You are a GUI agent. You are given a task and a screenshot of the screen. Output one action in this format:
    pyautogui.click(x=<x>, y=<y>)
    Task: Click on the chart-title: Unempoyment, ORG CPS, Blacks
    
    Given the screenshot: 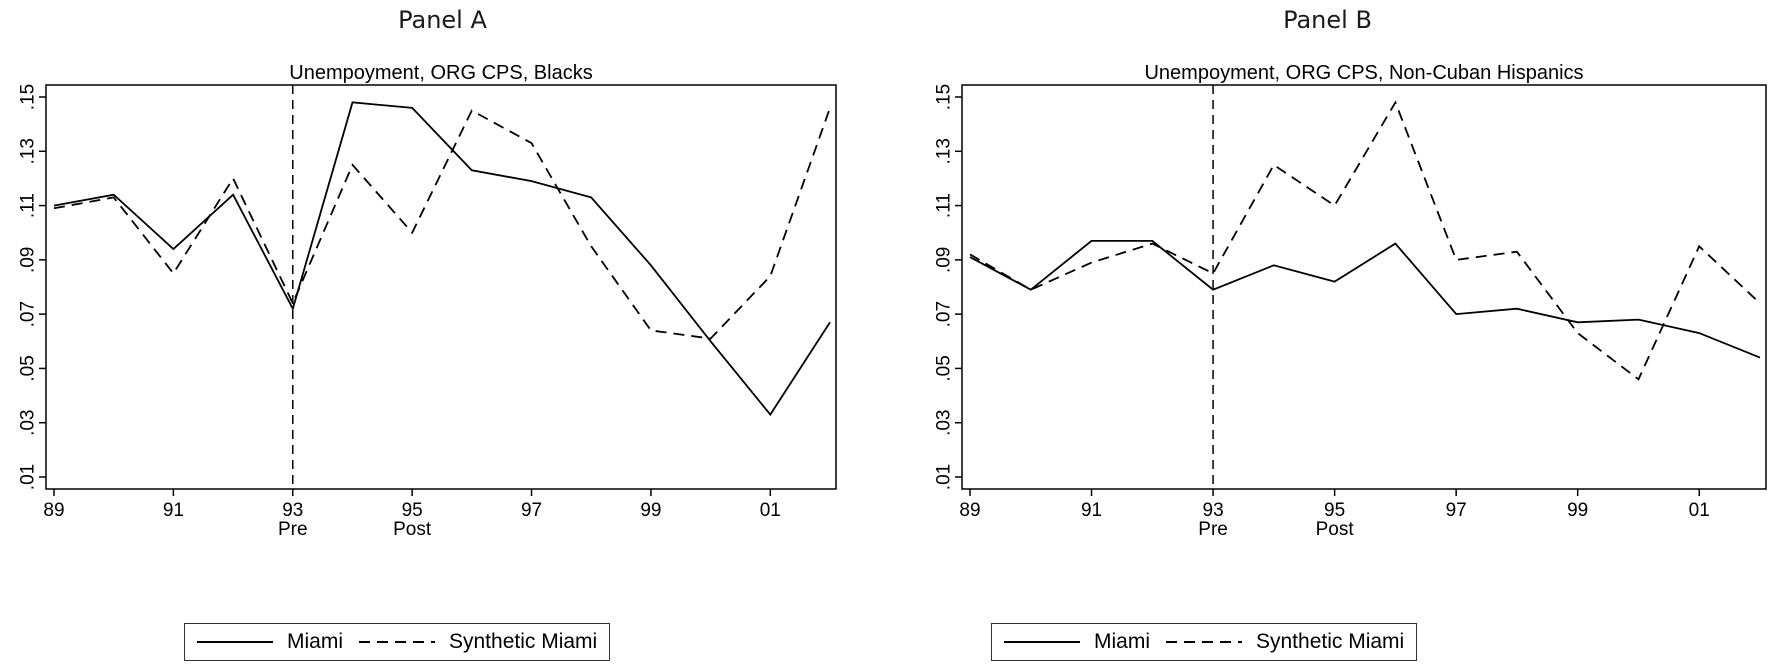 What is the action you would take?
    pyautogui.click(x=440, y=73)
    